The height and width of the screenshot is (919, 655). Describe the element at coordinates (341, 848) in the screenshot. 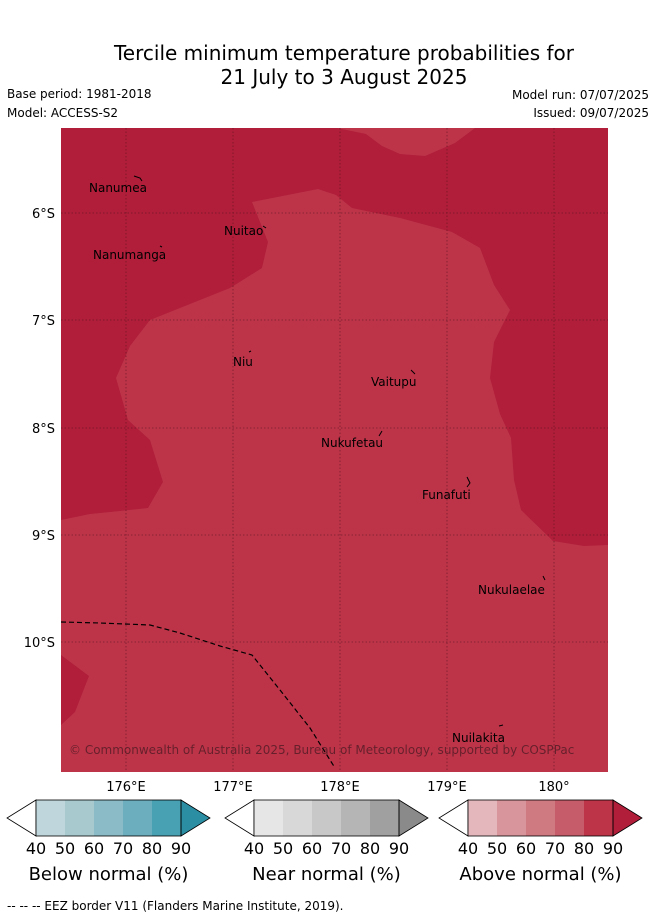

I see `near-normal-tick-label: 70` at that location.